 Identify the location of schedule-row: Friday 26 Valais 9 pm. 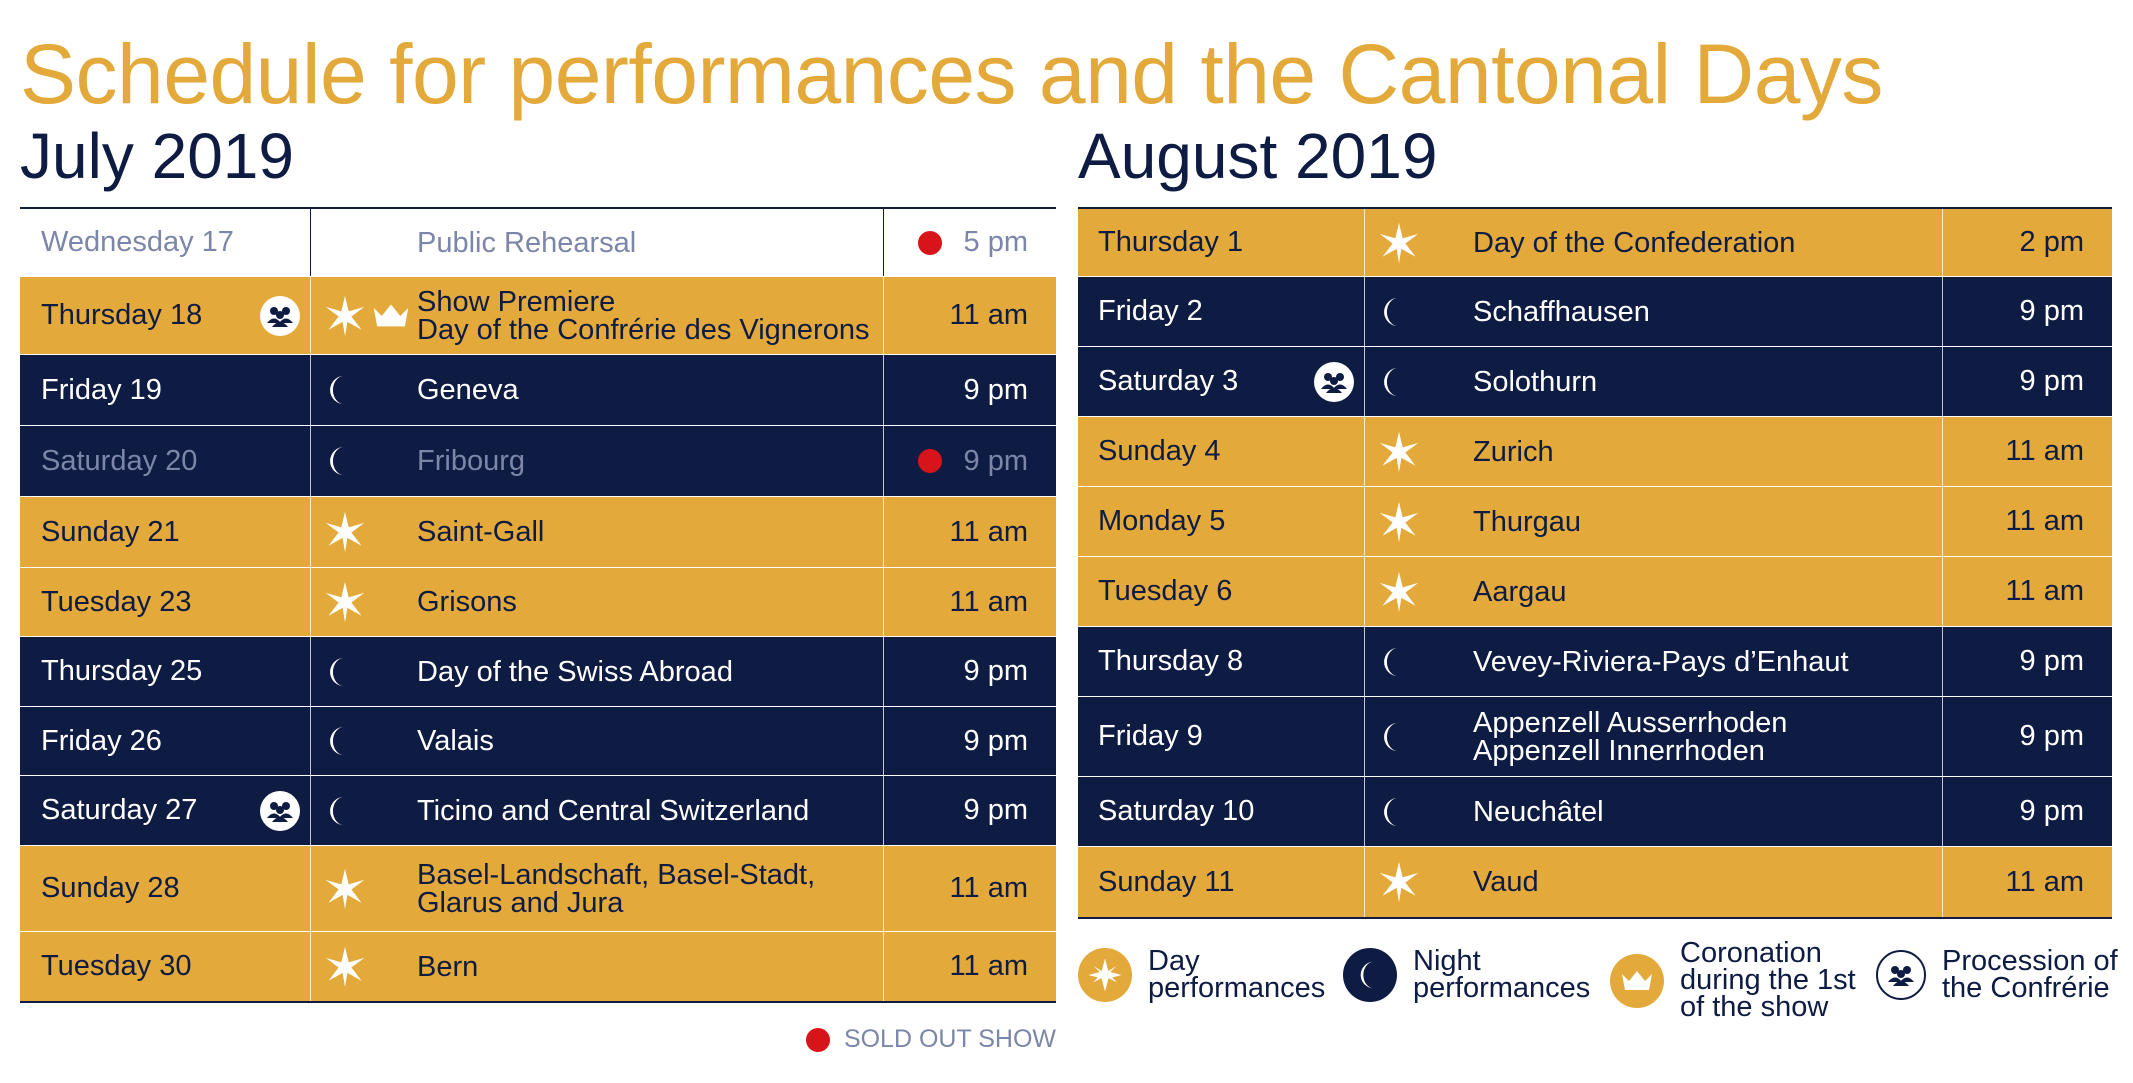
(538, 741).